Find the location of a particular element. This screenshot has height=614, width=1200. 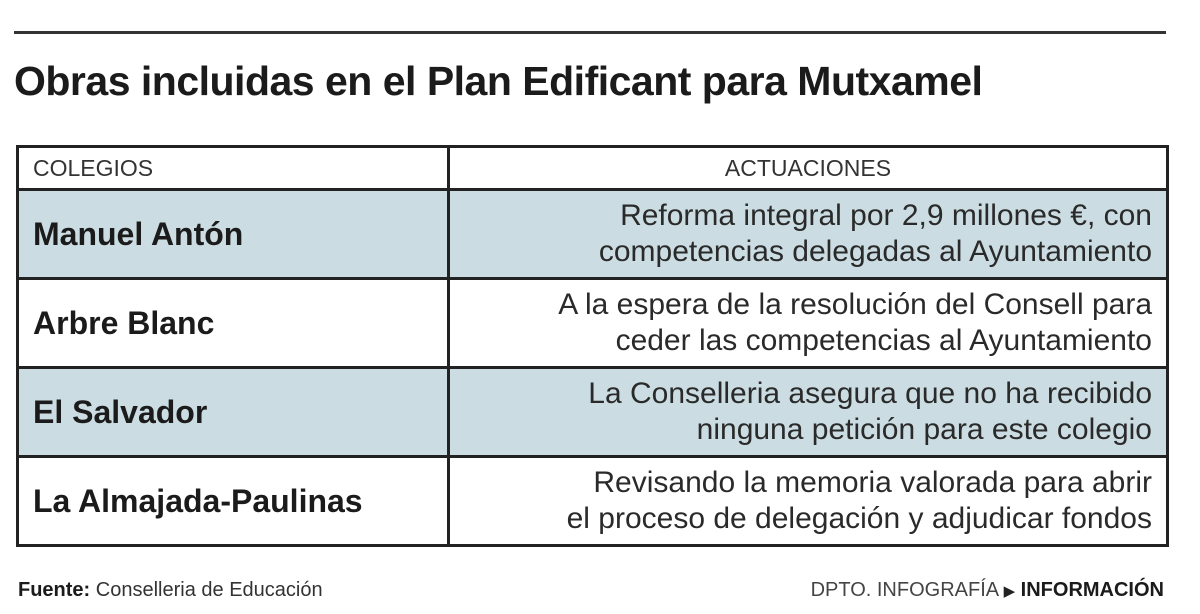

action-line: ceder las competencias al Ayuntamiento is located at coordinates (883, 340).